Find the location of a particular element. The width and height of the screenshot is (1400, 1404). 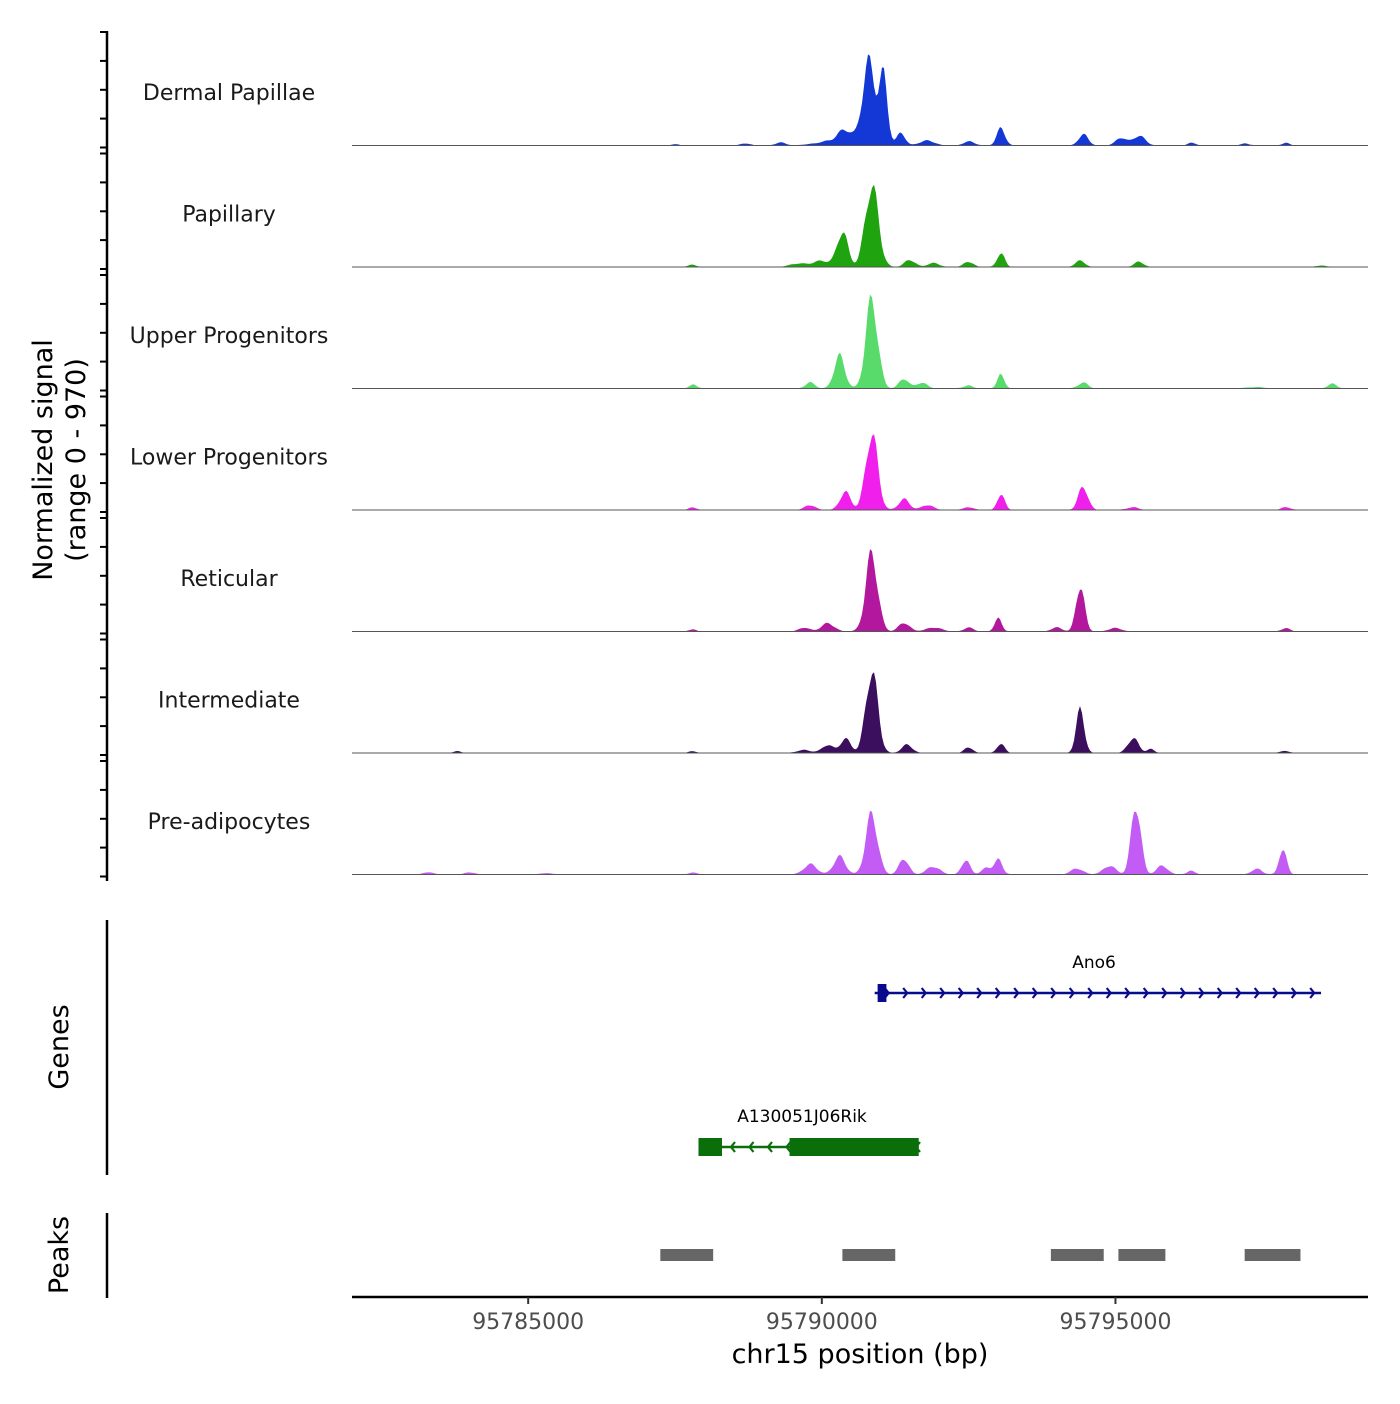

track-intermediate: Intermediate is located at coordinates (763, 713).